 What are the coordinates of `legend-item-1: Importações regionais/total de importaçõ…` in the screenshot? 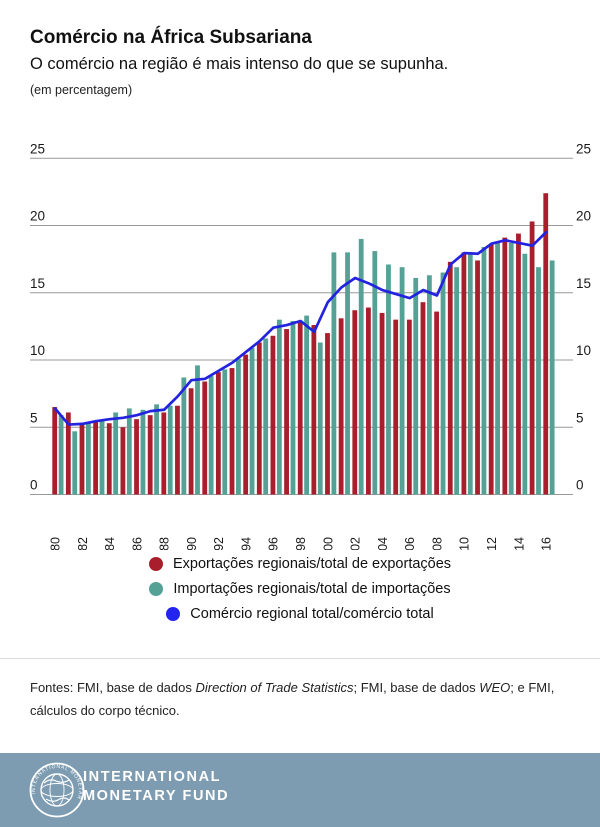 It's located at (300, 589).